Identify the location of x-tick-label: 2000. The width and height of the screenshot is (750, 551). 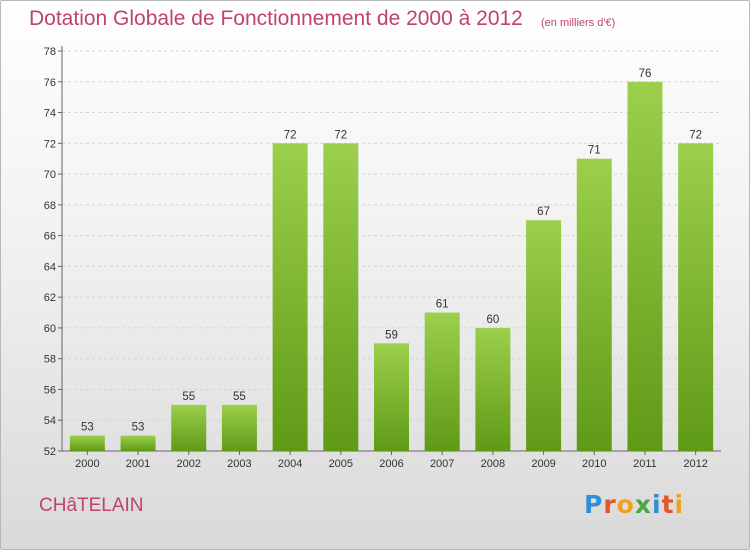
(87, 464).